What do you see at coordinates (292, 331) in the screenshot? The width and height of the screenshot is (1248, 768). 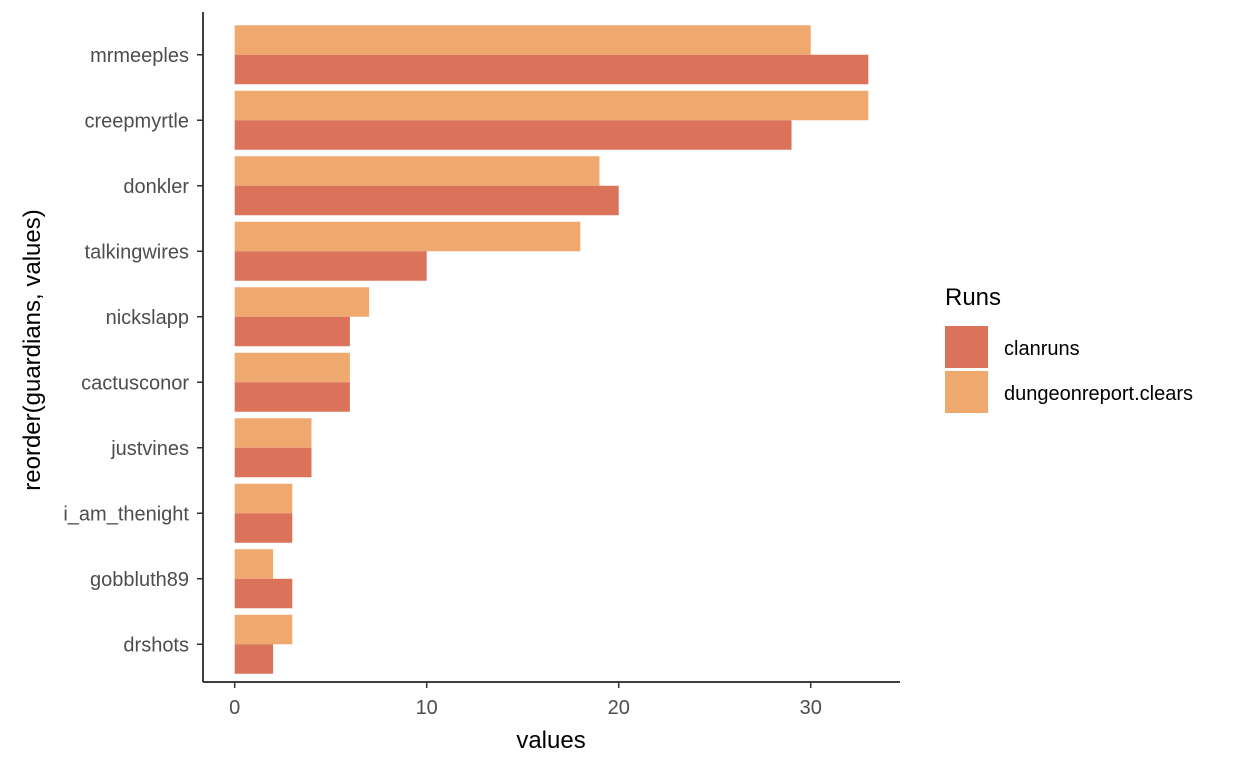 I see `bar-clanruns-nickslapp` at bounding box center [292, 331].